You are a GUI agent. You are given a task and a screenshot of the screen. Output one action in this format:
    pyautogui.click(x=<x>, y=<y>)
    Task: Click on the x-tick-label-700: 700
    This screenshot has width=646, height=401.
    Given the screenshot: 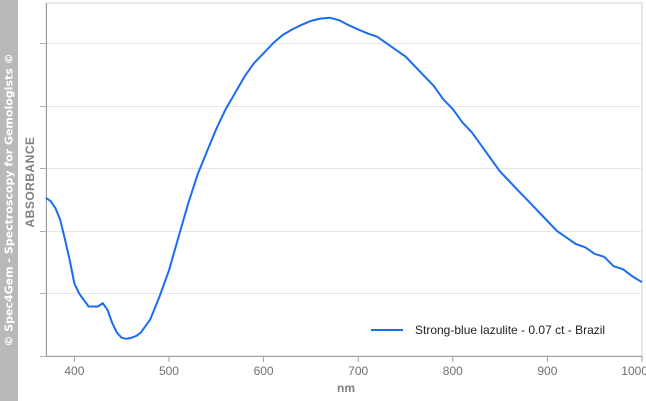 What is the action you would take?
    pyautogui.click(x=358, y=371)
    